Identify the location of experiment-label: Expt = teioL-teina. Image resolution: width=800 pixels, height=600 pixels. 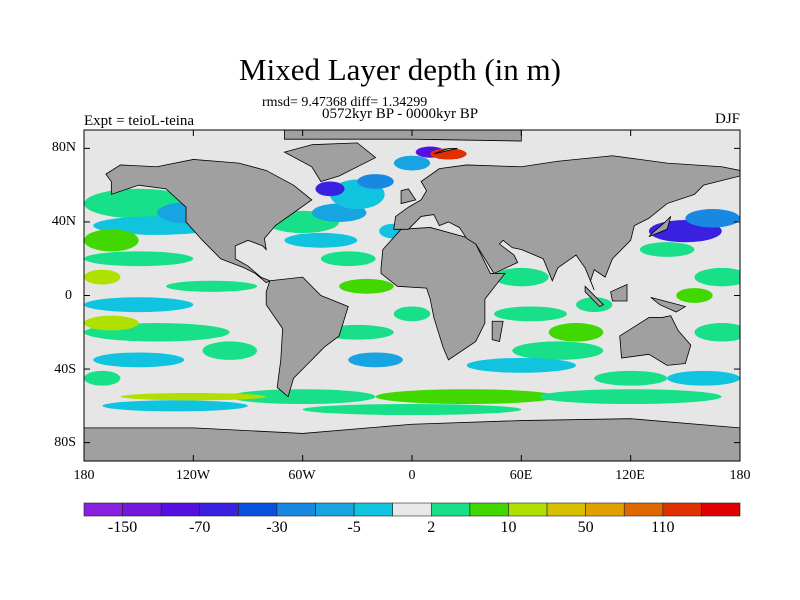
(139, 121).